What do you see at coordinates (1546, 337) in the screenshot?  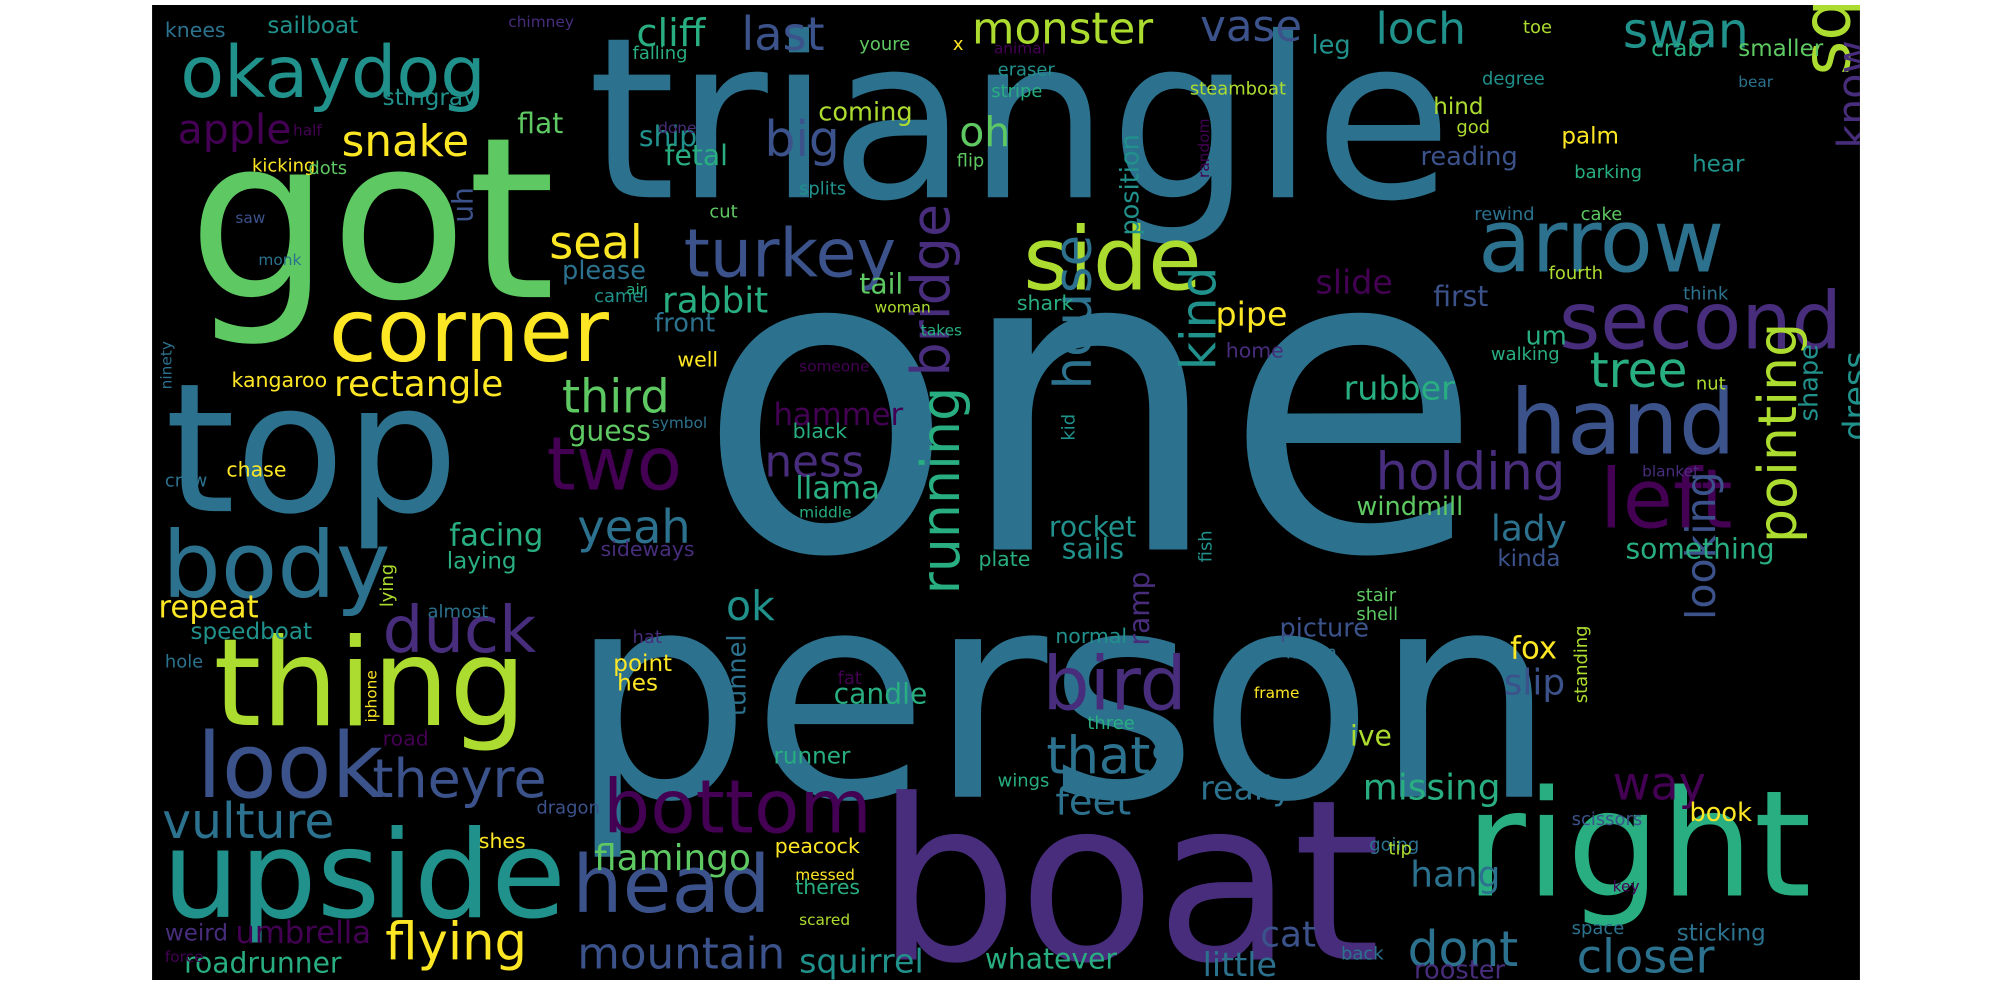 I see `word-um: um` at bounding box center [1546, 337].